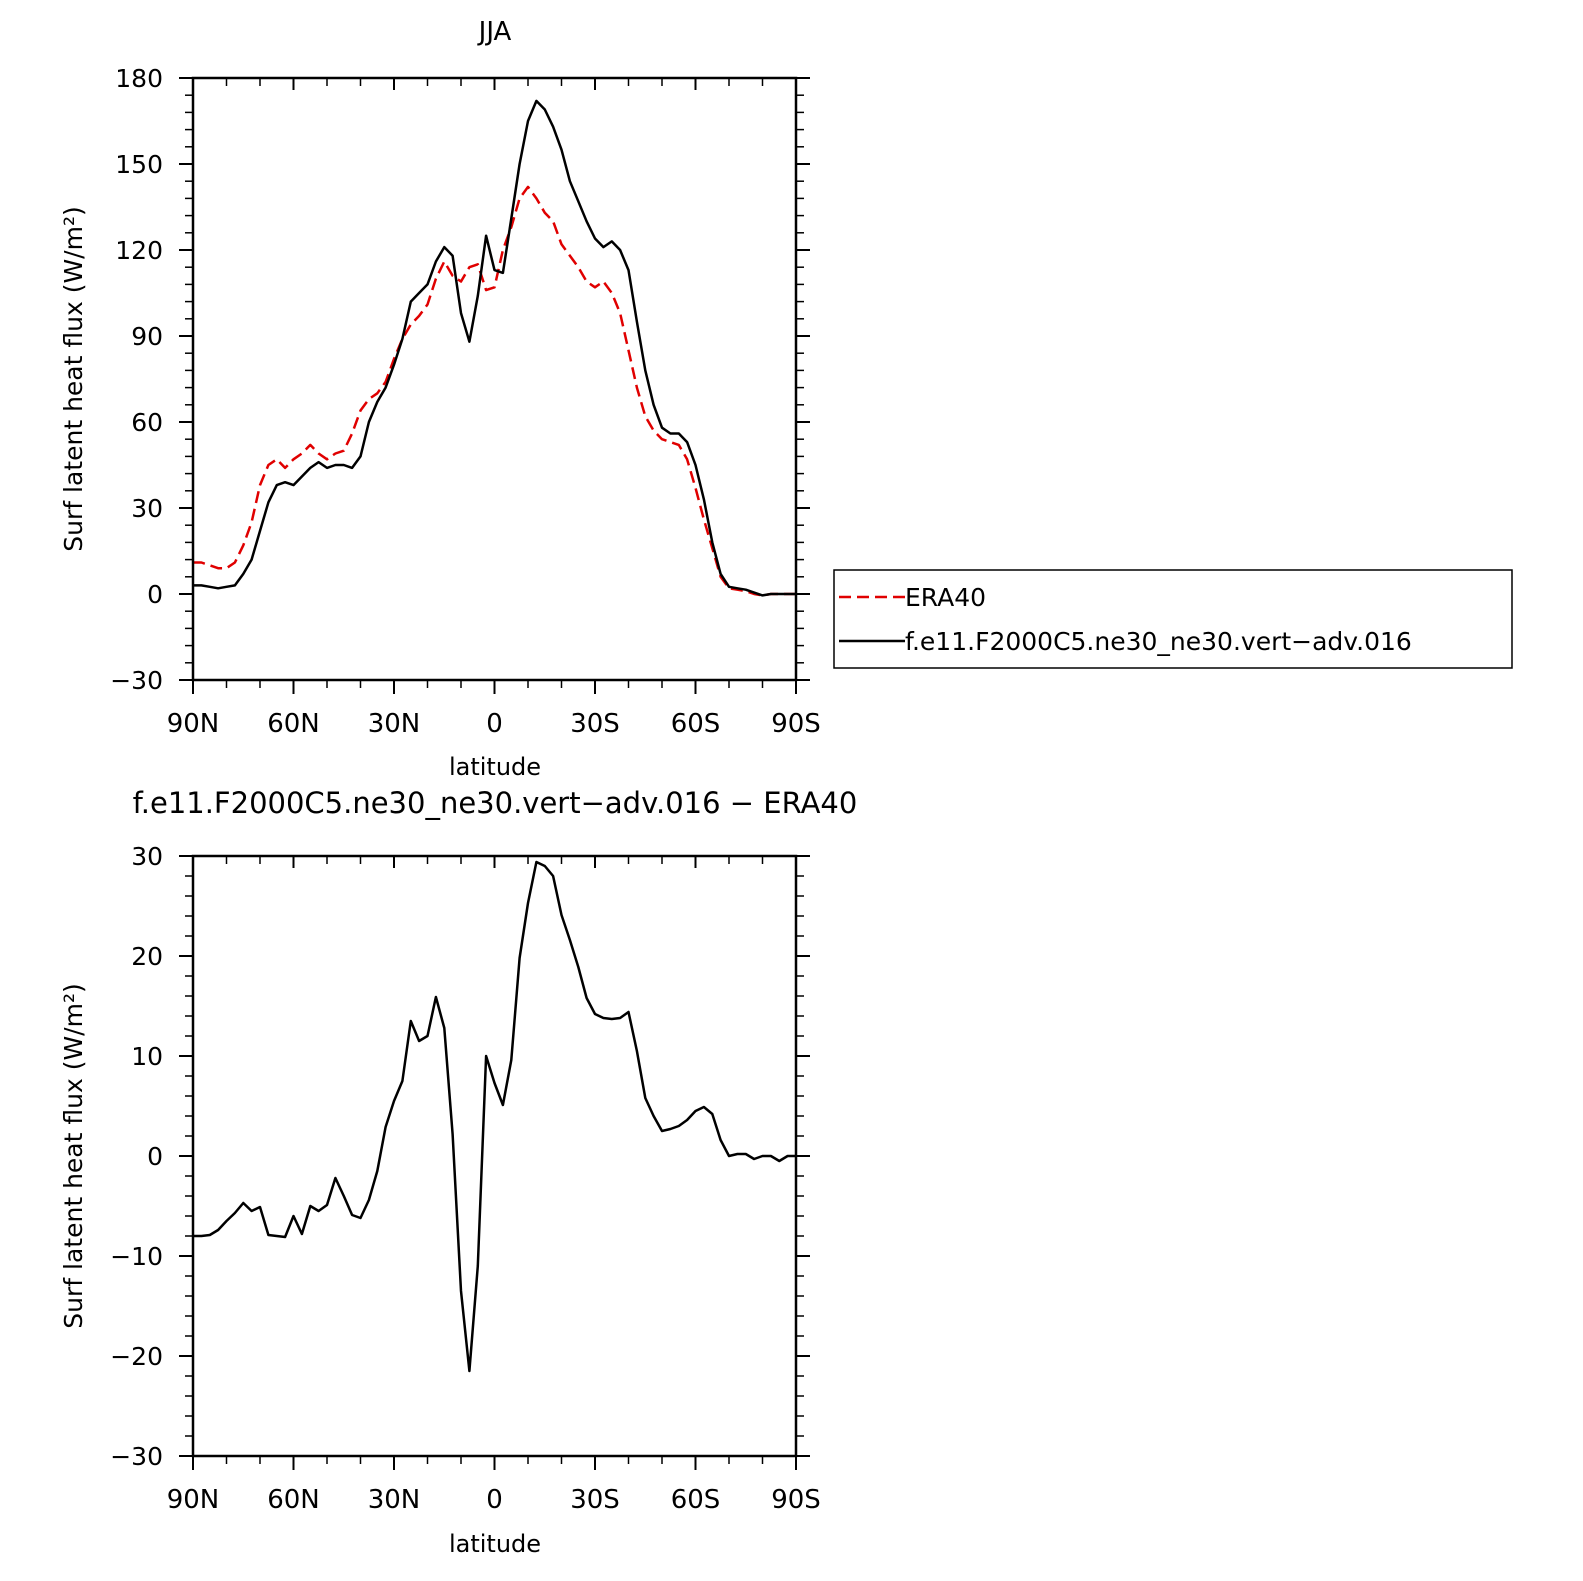 This screenshot has width=1583, height=1581. I want to click on top-ytick-label: 90, so click(147, 336).